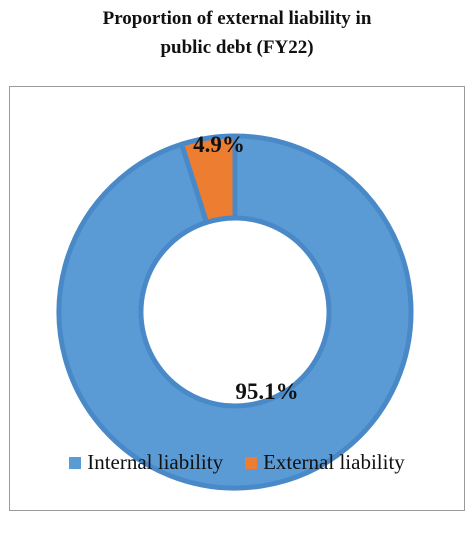  I want to click on data-label-external: 4.9%, so click(219, 144).